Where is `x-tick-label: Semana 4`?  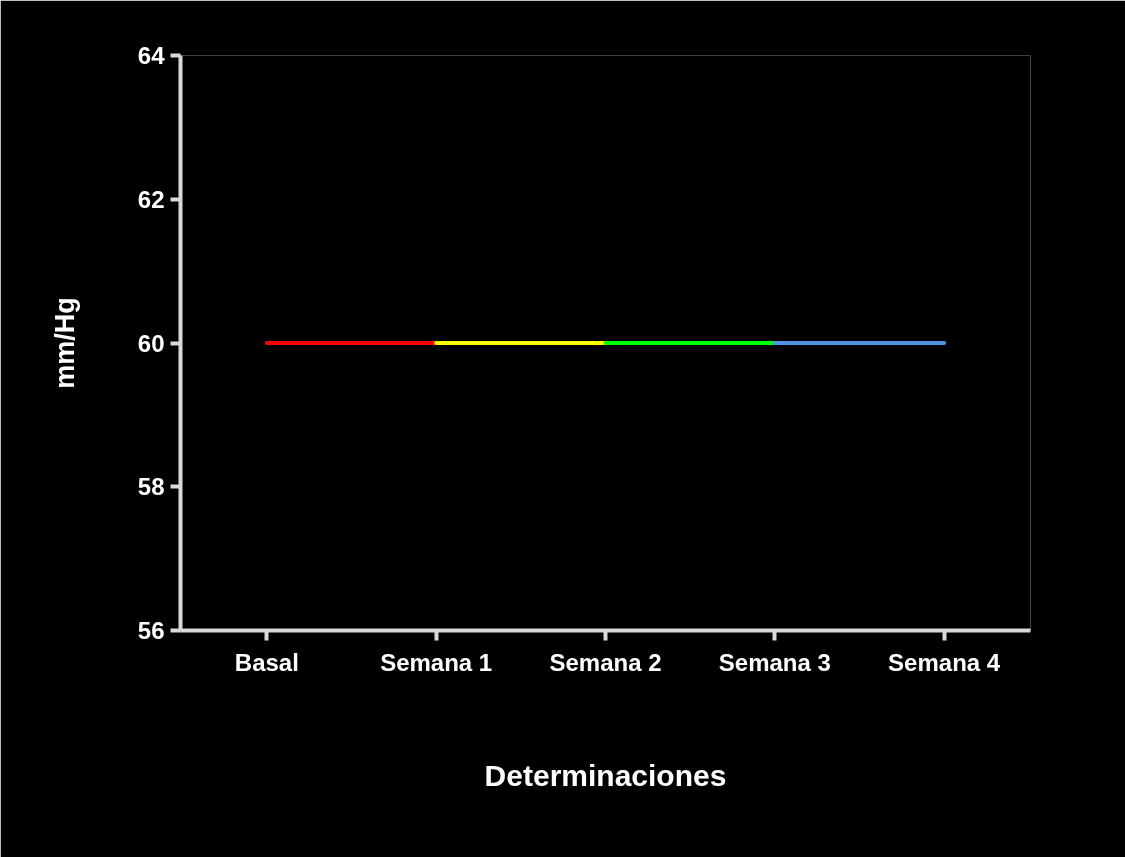
x-tick-label: Semana 4 is located at coordinates (944, 662).